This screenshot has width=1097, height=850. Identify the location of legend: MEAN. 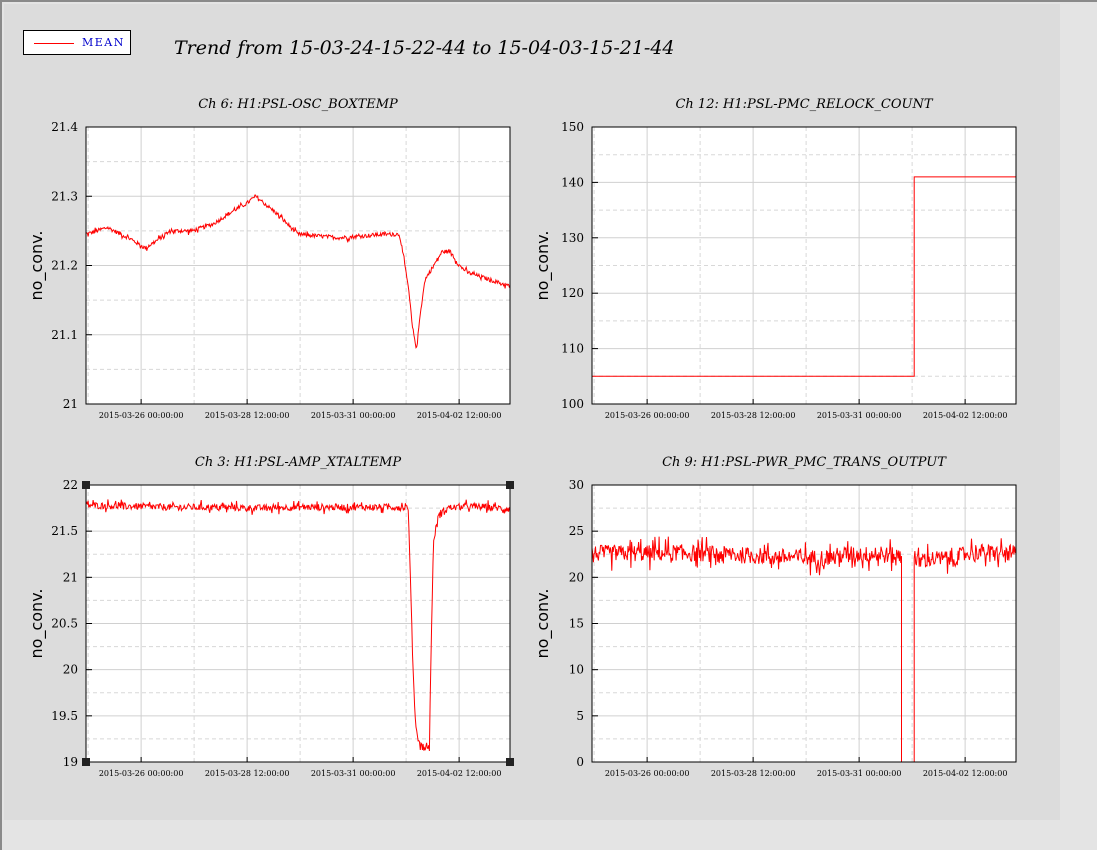
(77, 42).